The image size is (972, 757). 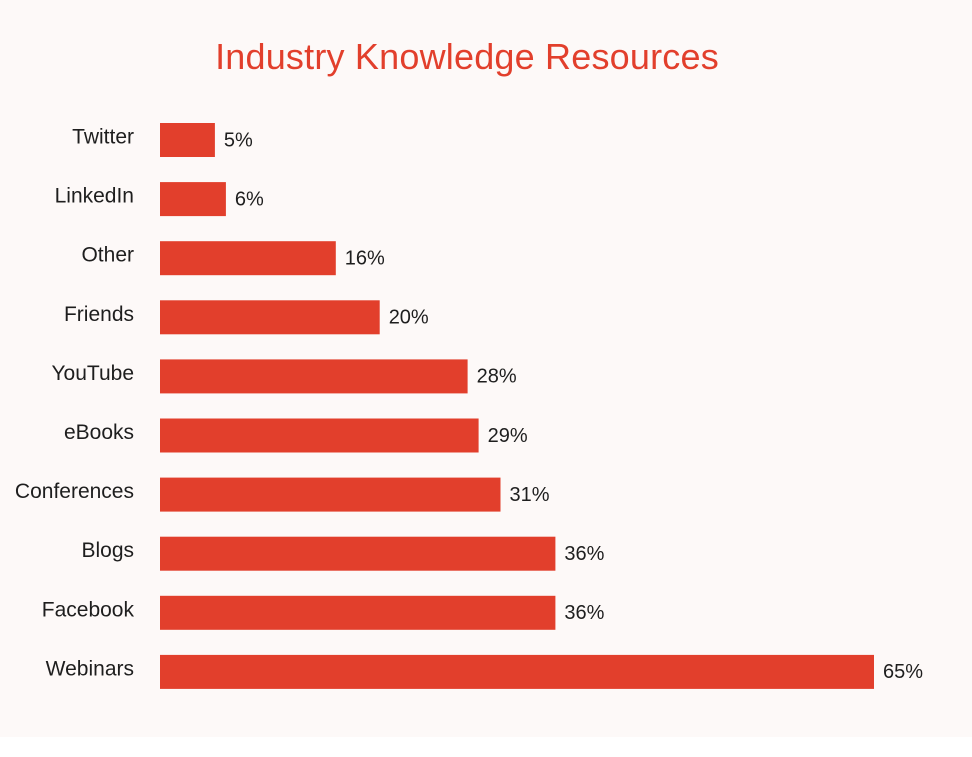 What do you see at coordinates (90, 668) in the screenshot?
I see `category-label-webinars: Webinars` at bounding box center [90, 668].